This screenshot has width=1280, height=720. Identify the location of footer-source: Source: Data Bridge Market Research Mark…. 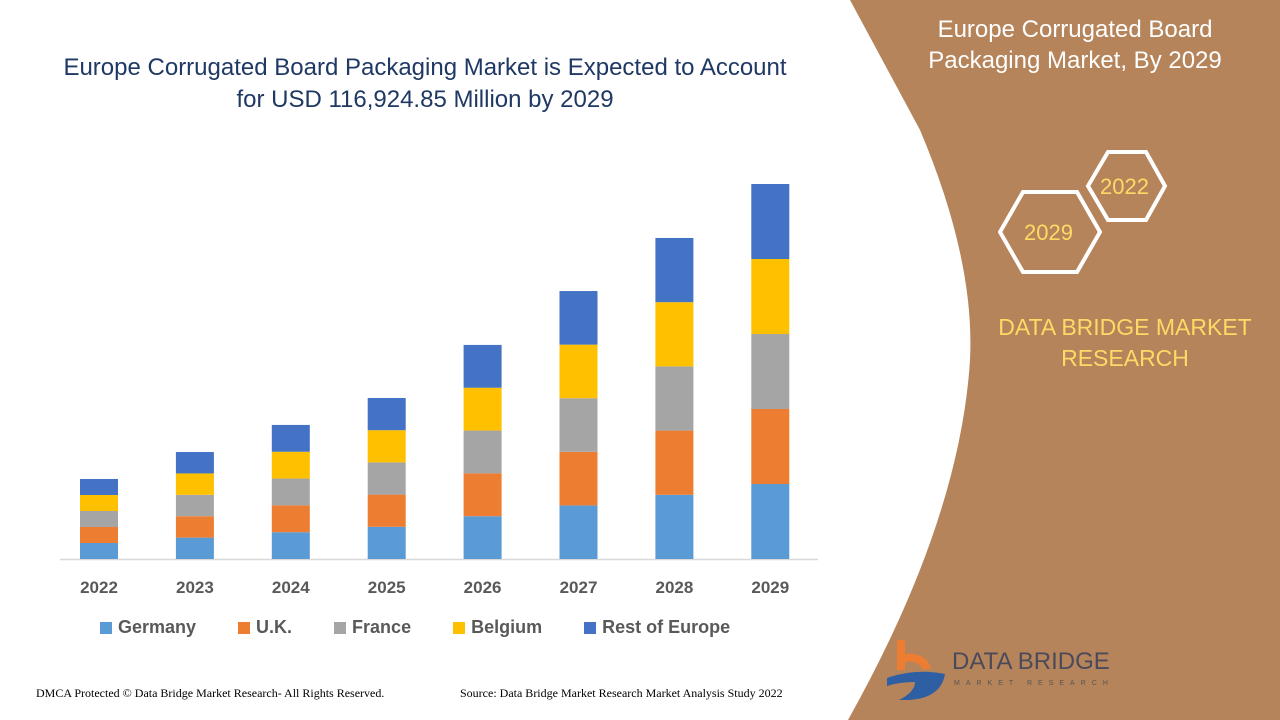
(621, 693).